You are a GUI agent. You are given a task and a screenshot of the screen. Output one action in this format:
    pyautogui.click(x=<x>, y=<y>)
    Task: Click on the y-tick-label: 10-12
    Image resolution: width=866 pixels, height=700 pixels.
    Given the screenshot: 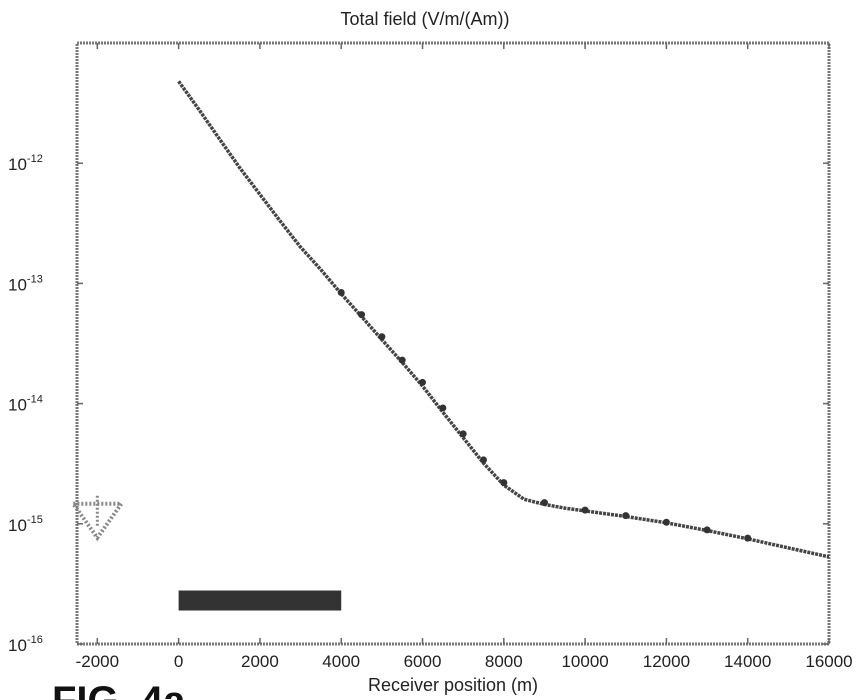 What is the action you would take?
    pyautogui.click(x=25, y=163)
    